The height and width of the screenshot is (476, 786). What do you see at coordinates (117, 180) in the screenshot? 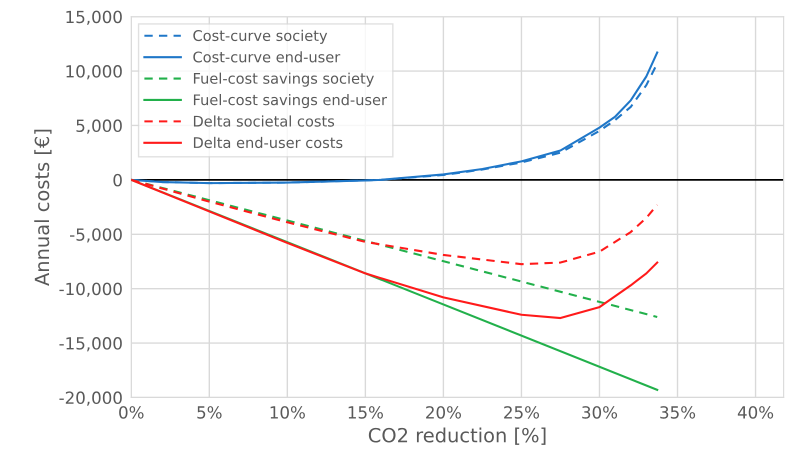
I see `y-tick-label: 0` at bounding box center [117, 180].